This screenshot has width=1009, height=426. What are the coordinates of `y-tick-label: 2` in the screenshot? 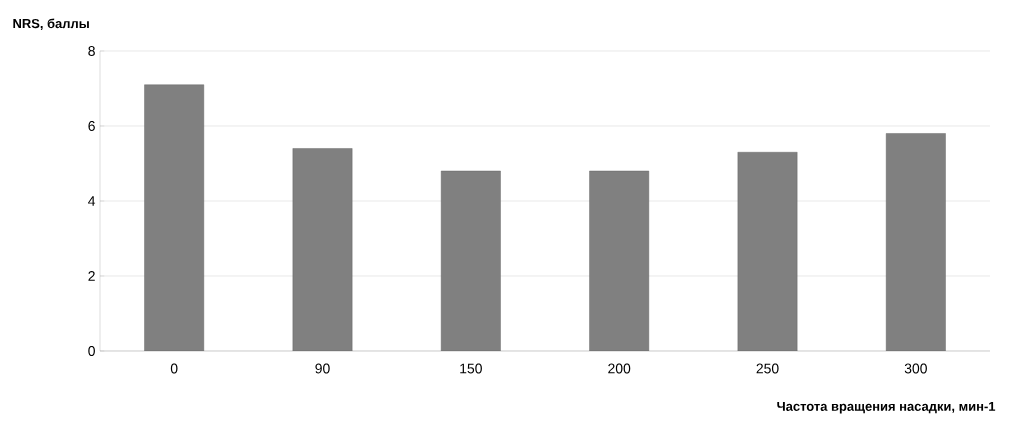 It's located at (91, 276).